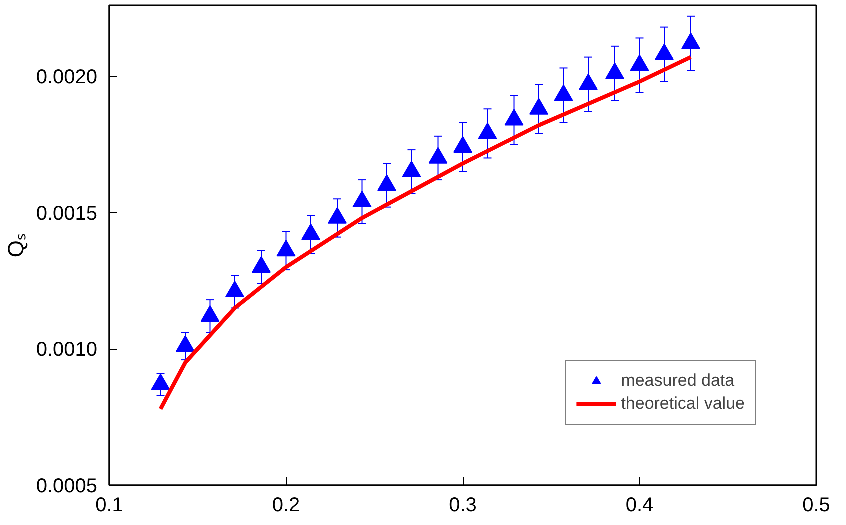 This screenshot has width=846, height=525. I want to click on legend-label: measured data, so click(678, 381).